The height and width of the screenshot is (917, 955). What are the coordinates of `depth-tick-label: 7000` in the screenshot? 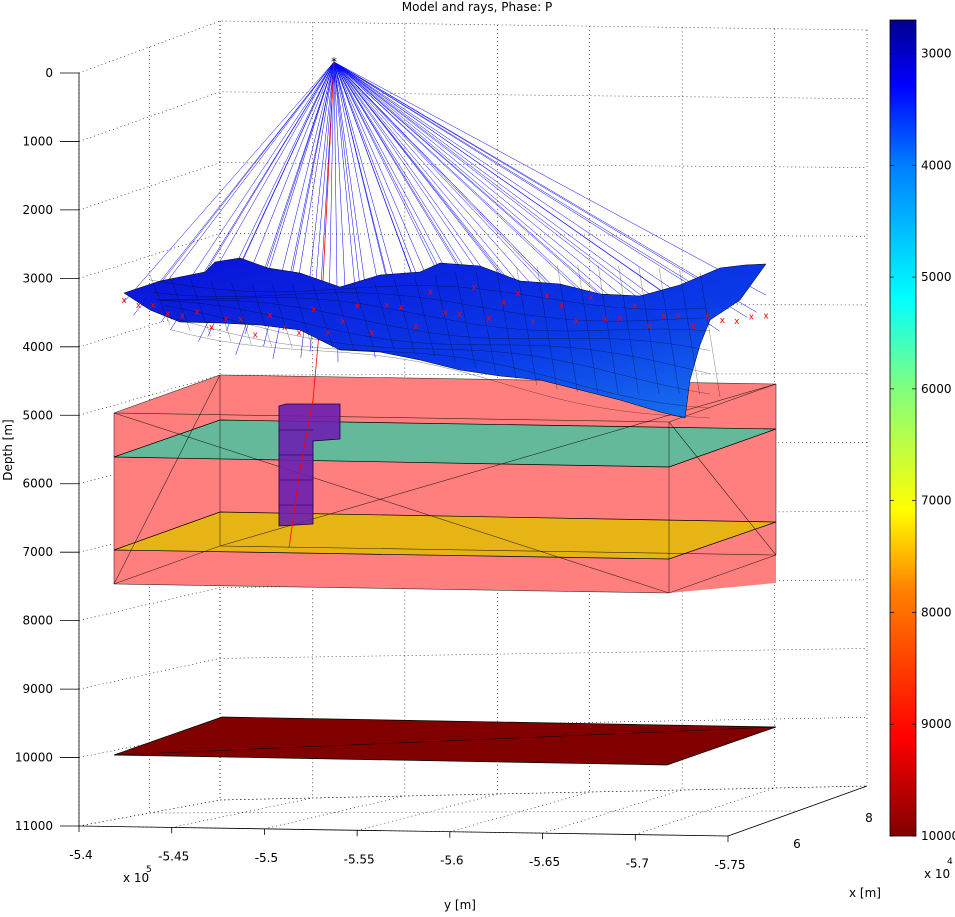 It's located at (37, 552).